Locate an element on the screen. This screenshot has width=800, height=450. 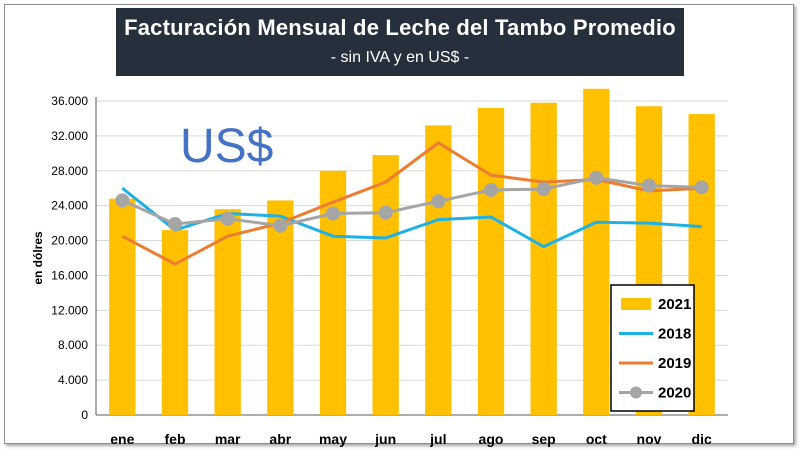
y-tick-label: 16.000 is located at coordinates (69, 275).